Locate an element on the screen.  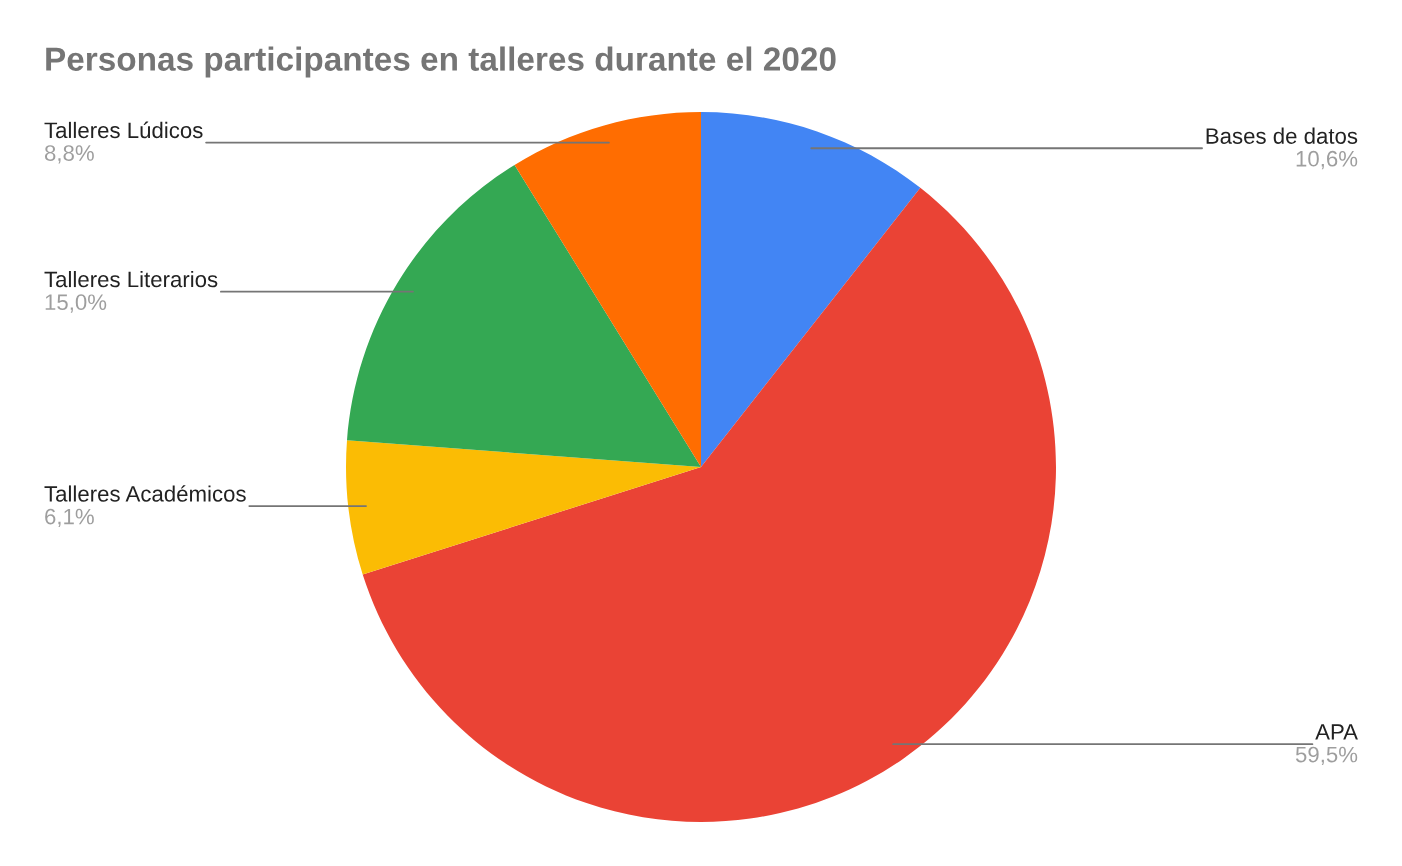
chart-title: Personas participantes en talleres durante el 2020 is located at coordinates (441, 62).